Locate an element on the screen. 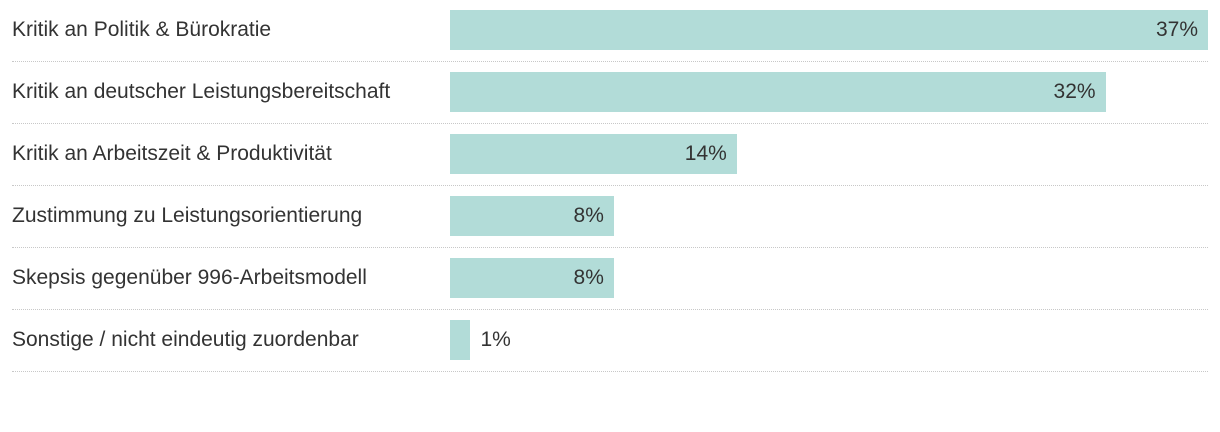  category-label: Kritik an Politik & Bürokratie is located at coordinates (142, 29).